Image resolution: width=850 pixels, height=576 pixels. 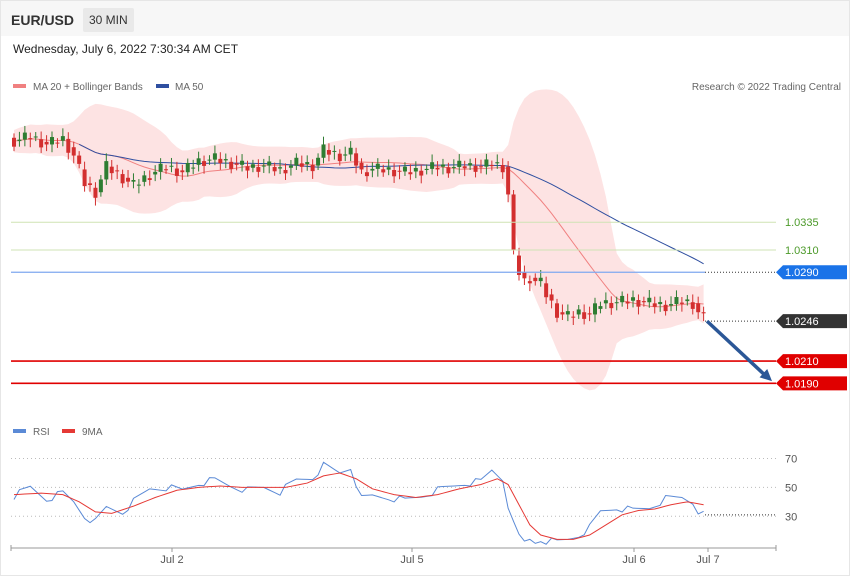 I want to click on level-resistance: 1.0335, so click(x=415, y=223).